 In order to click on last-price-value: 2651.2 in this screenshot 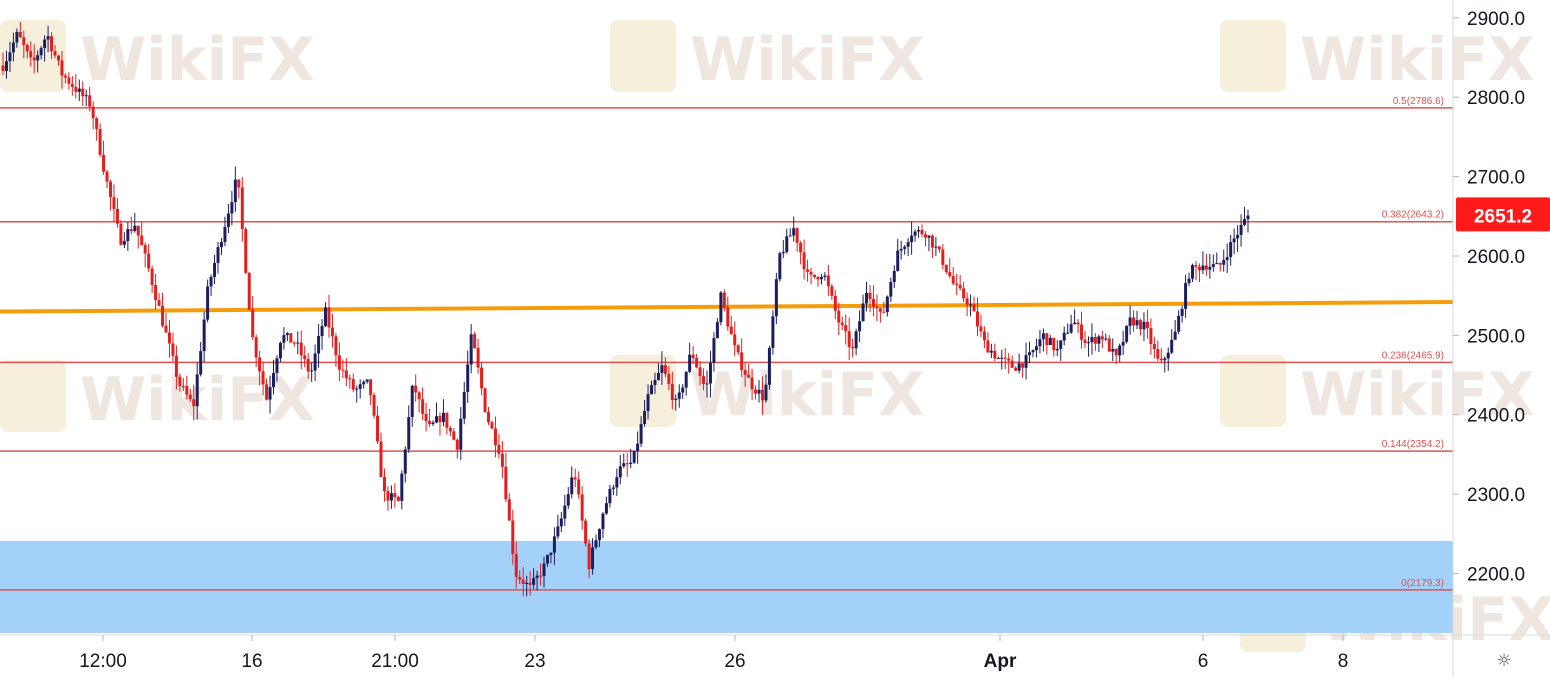, I will do `click(1503, 216)`.